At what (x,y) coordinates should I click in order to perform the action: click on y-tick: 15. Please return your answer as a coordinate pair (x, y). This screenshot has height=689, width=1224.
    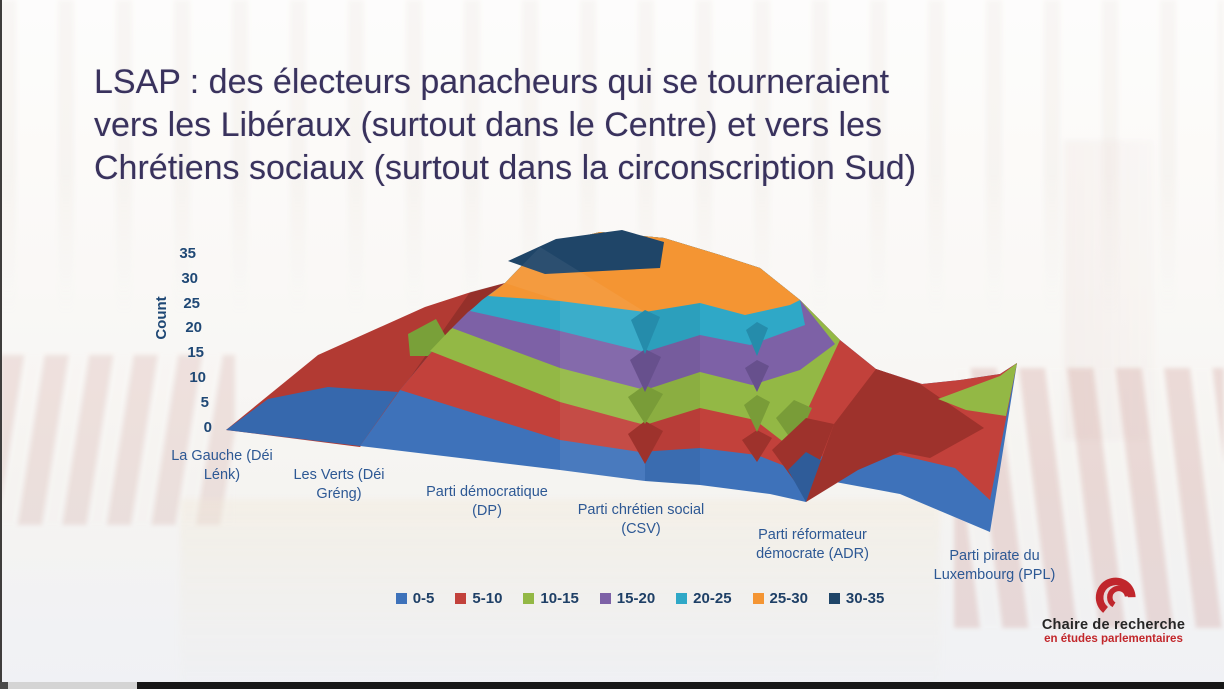
    Looking at the image, I should click on (195, 352).